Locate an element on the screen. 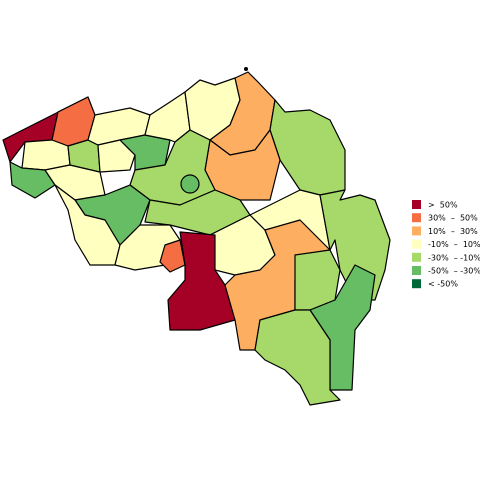  legend-label: -10% – 10% is located at coordinates (454, 244).